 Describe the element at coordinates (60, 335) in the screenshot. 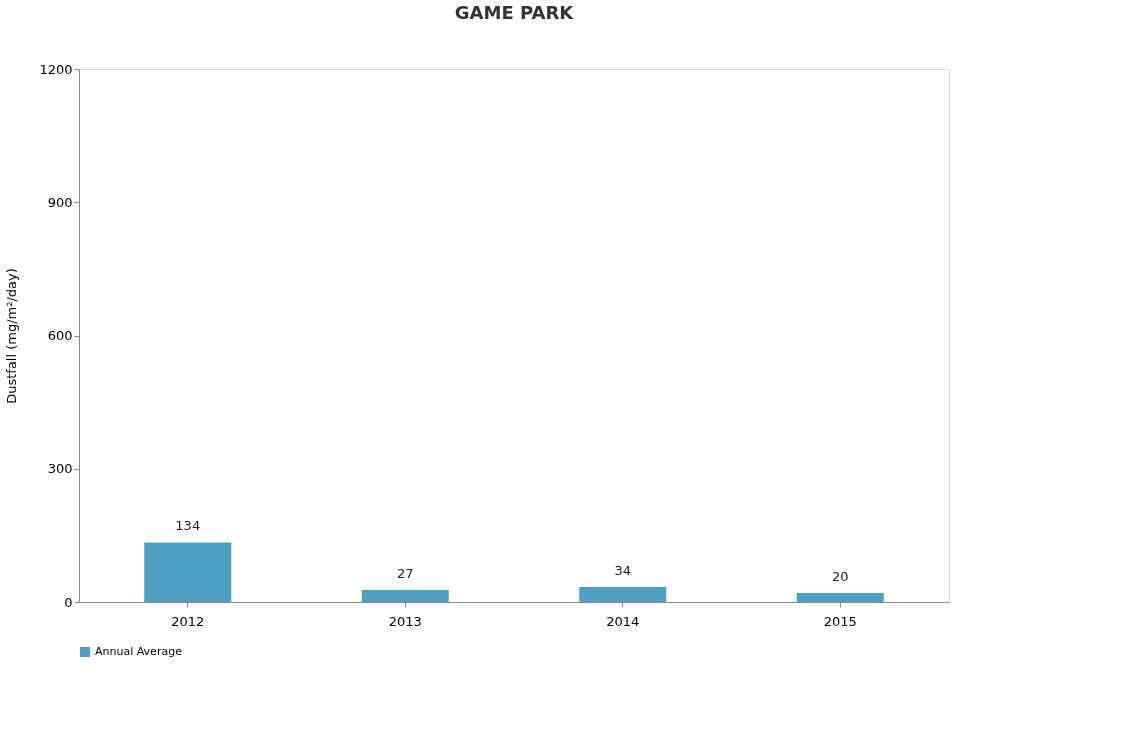

I see `y-tick-label: 600` at that location.